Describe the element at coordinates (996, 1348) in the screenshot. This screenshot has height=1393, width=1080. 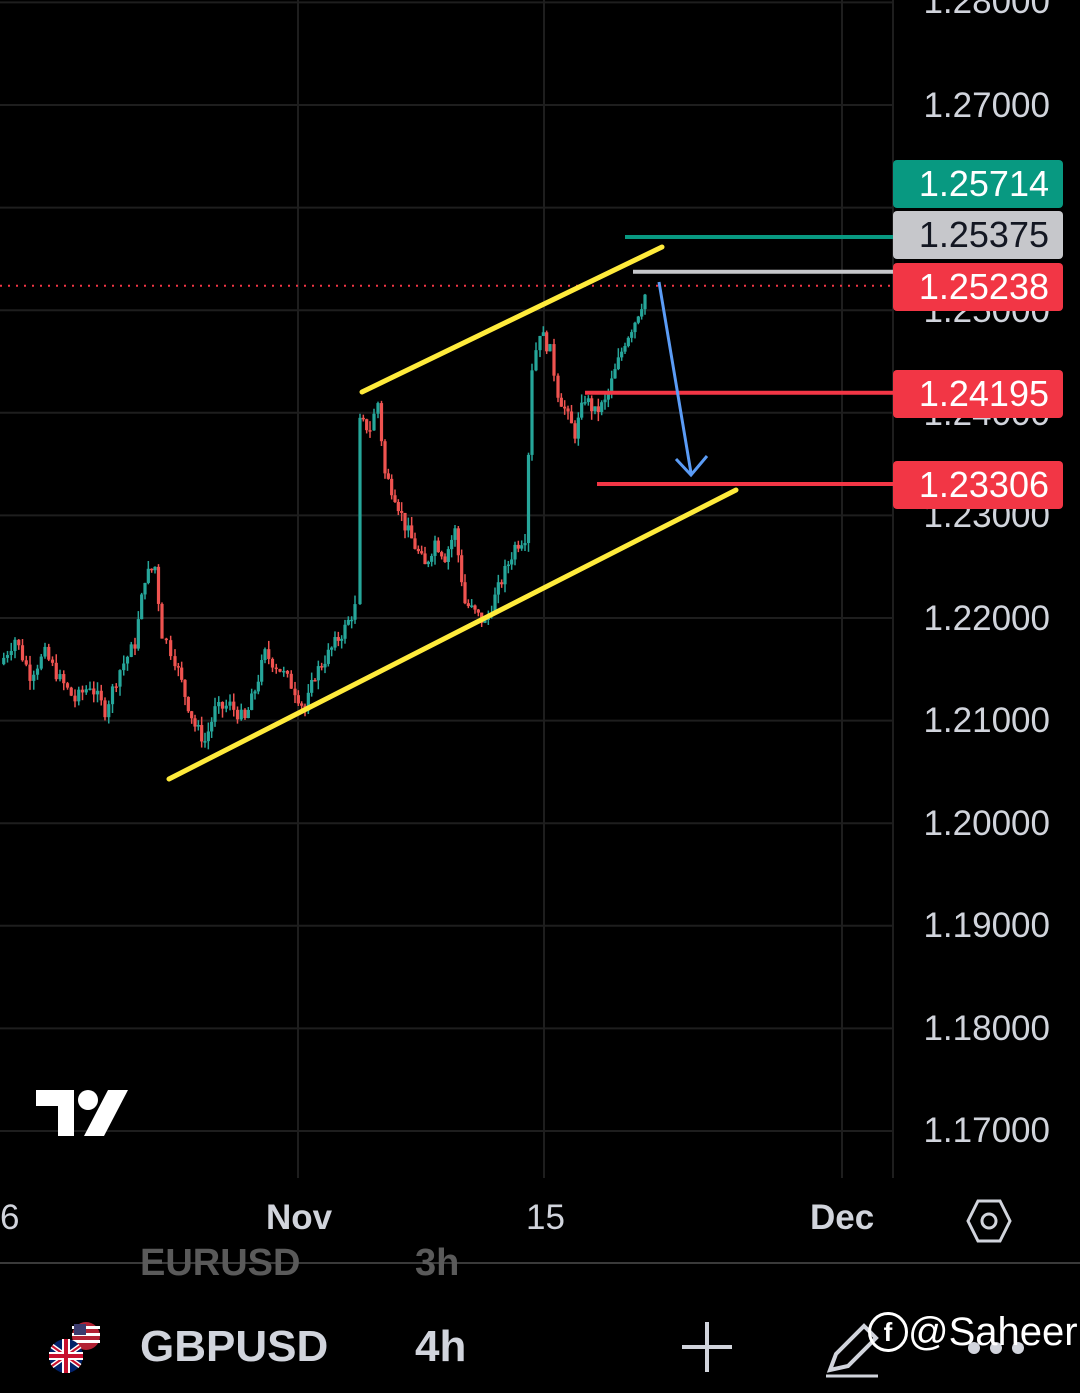
I see `more-dots-icon` at that location.